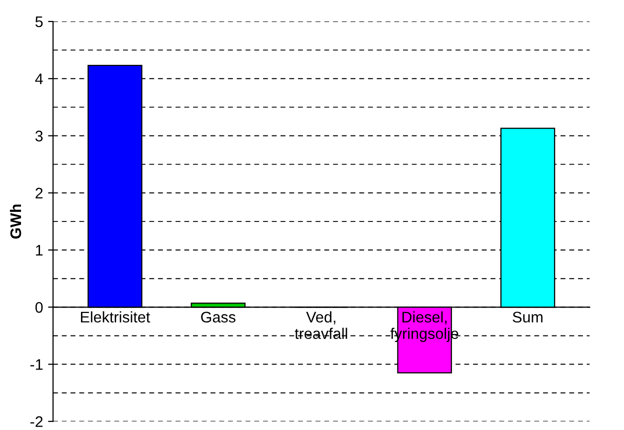  What do you see at coordinates (39, 136) in the screenshot?
I see `y-tick-label: 3` at bounding box center [39, 136].